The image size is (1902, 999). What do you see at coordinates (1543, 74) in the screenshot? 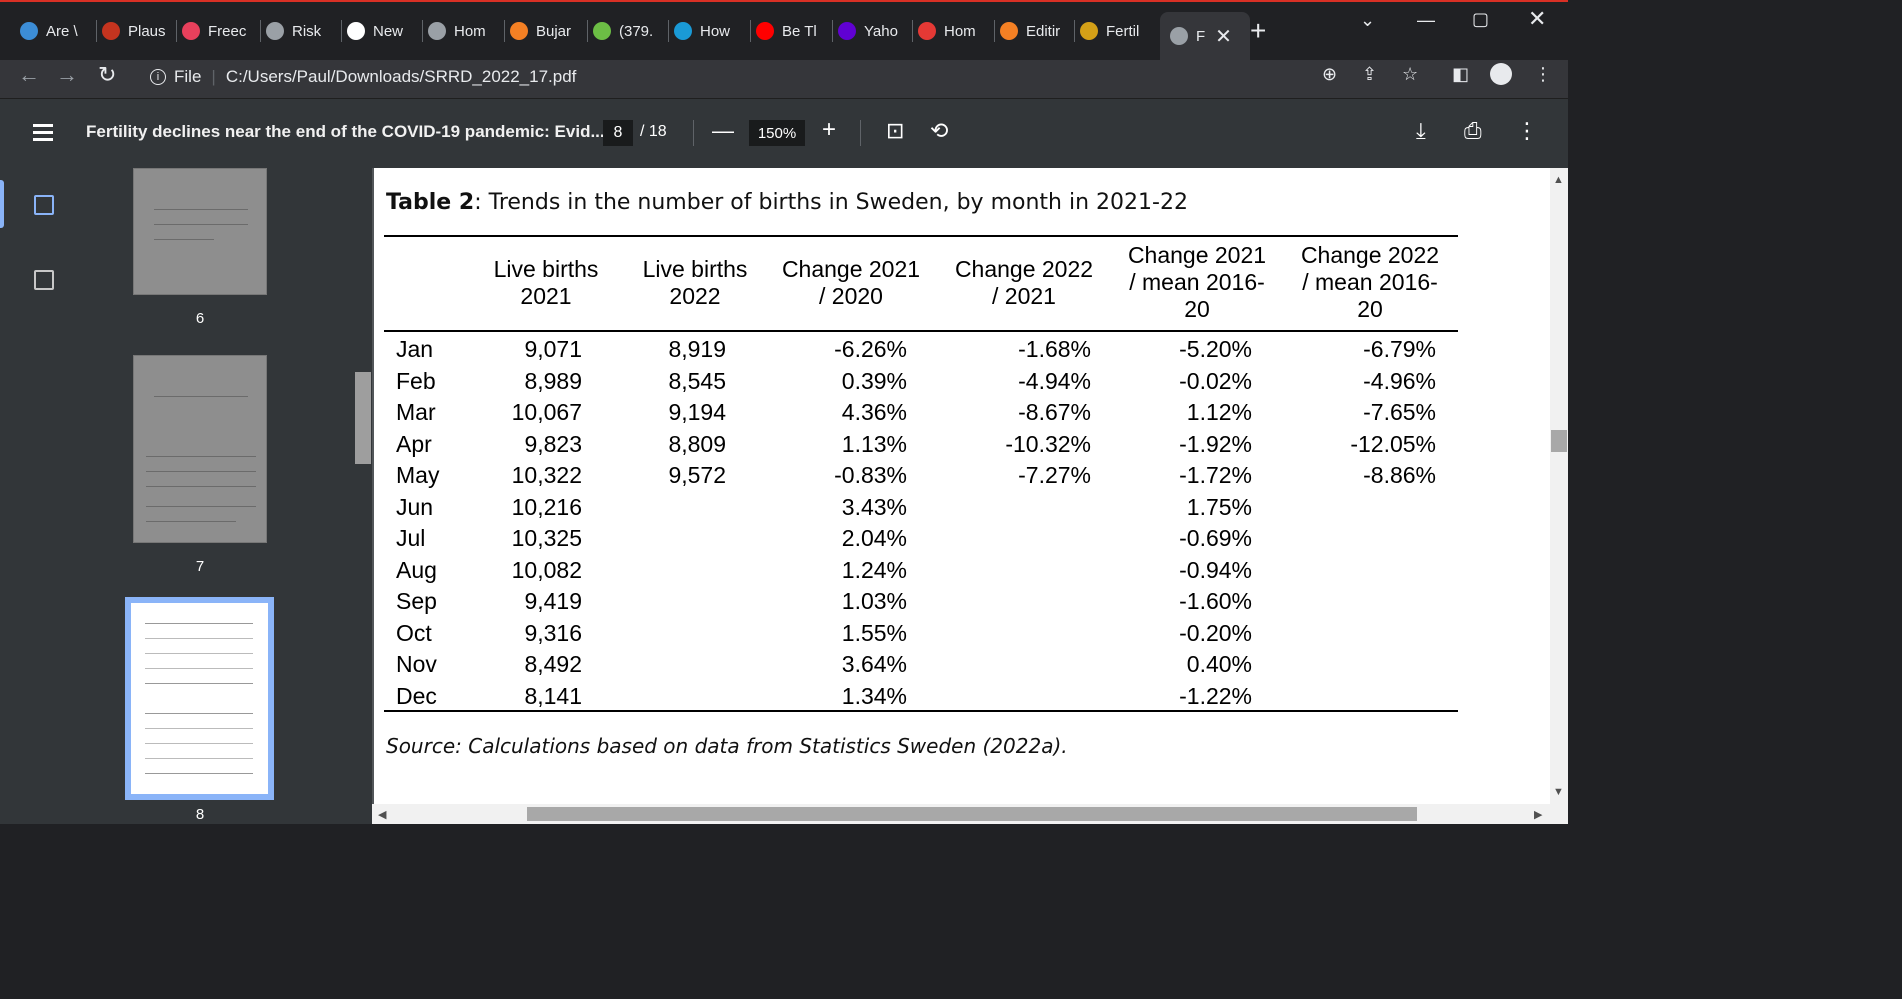
I see `browser-menu-icon: ⋮` at bounding box center [1543, 74].